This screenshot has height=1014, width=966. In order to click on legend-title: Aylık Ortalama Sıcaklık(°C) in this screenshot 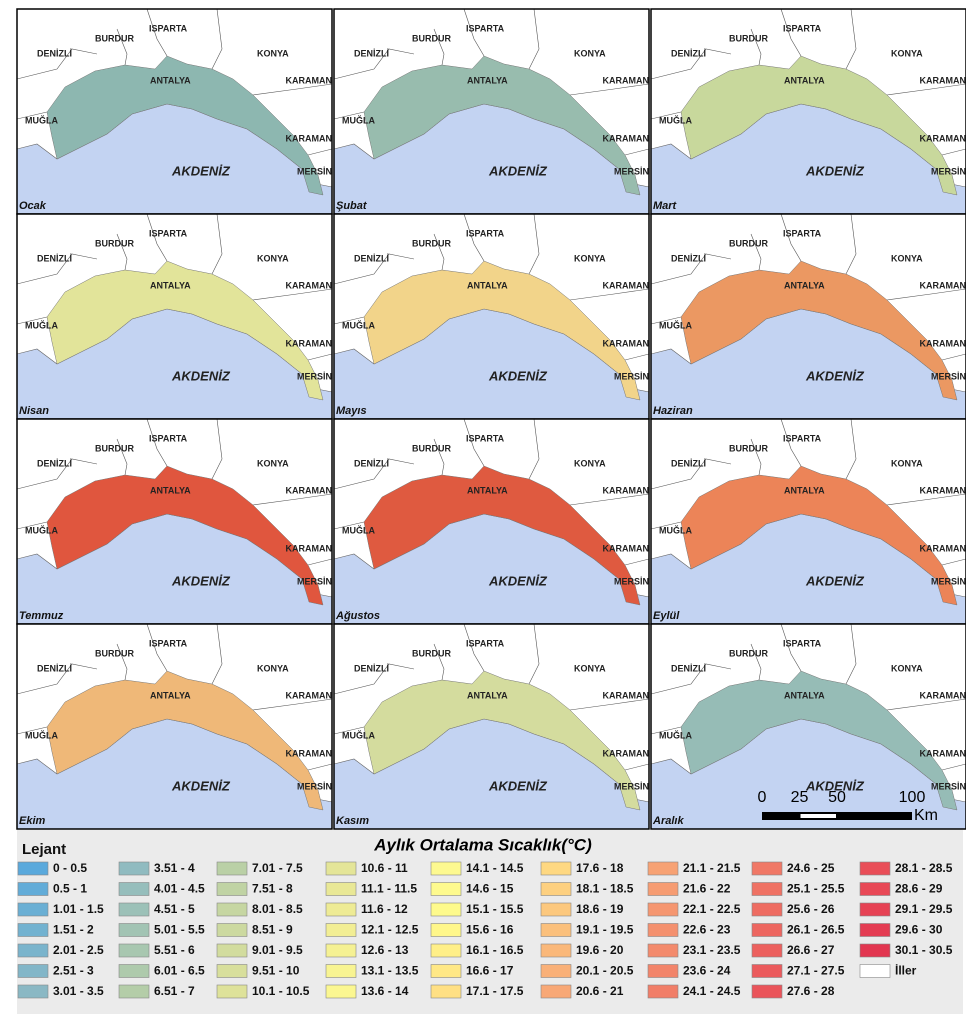, I will do `click(482, 844)`.